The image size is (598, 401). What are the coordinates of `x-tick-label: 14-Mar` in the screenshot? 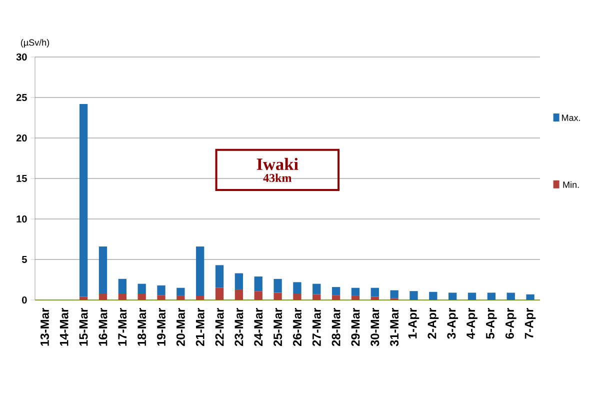 It's located at (64, 327).